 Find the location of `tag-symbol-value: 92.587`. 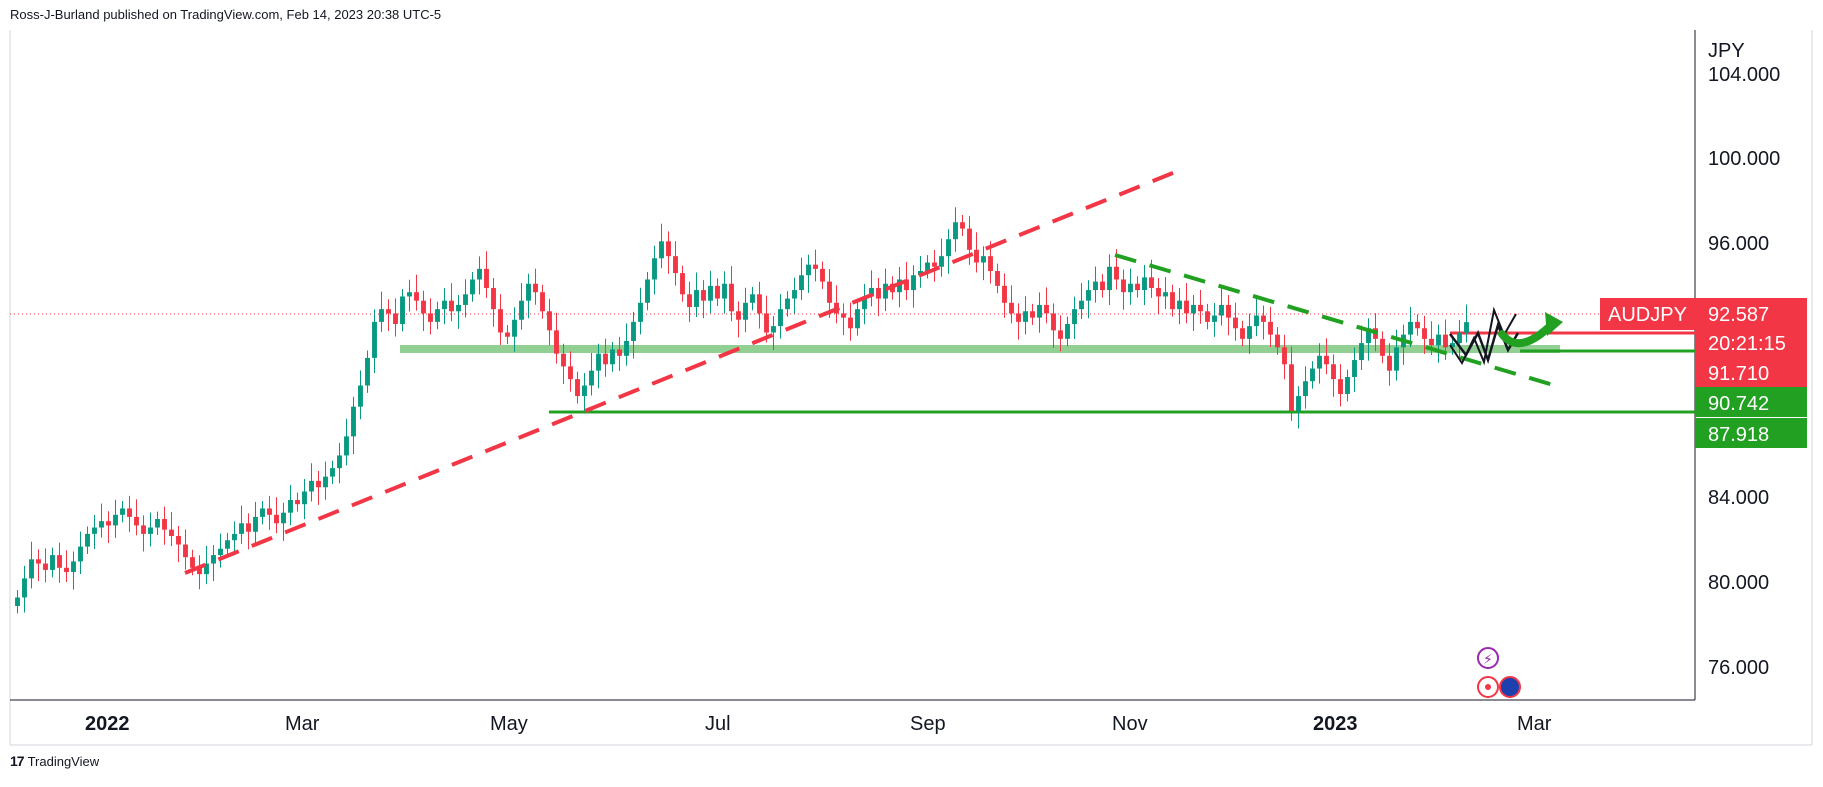

tag-symbol-value: 92.587 is located at coordinates (1738, 315).